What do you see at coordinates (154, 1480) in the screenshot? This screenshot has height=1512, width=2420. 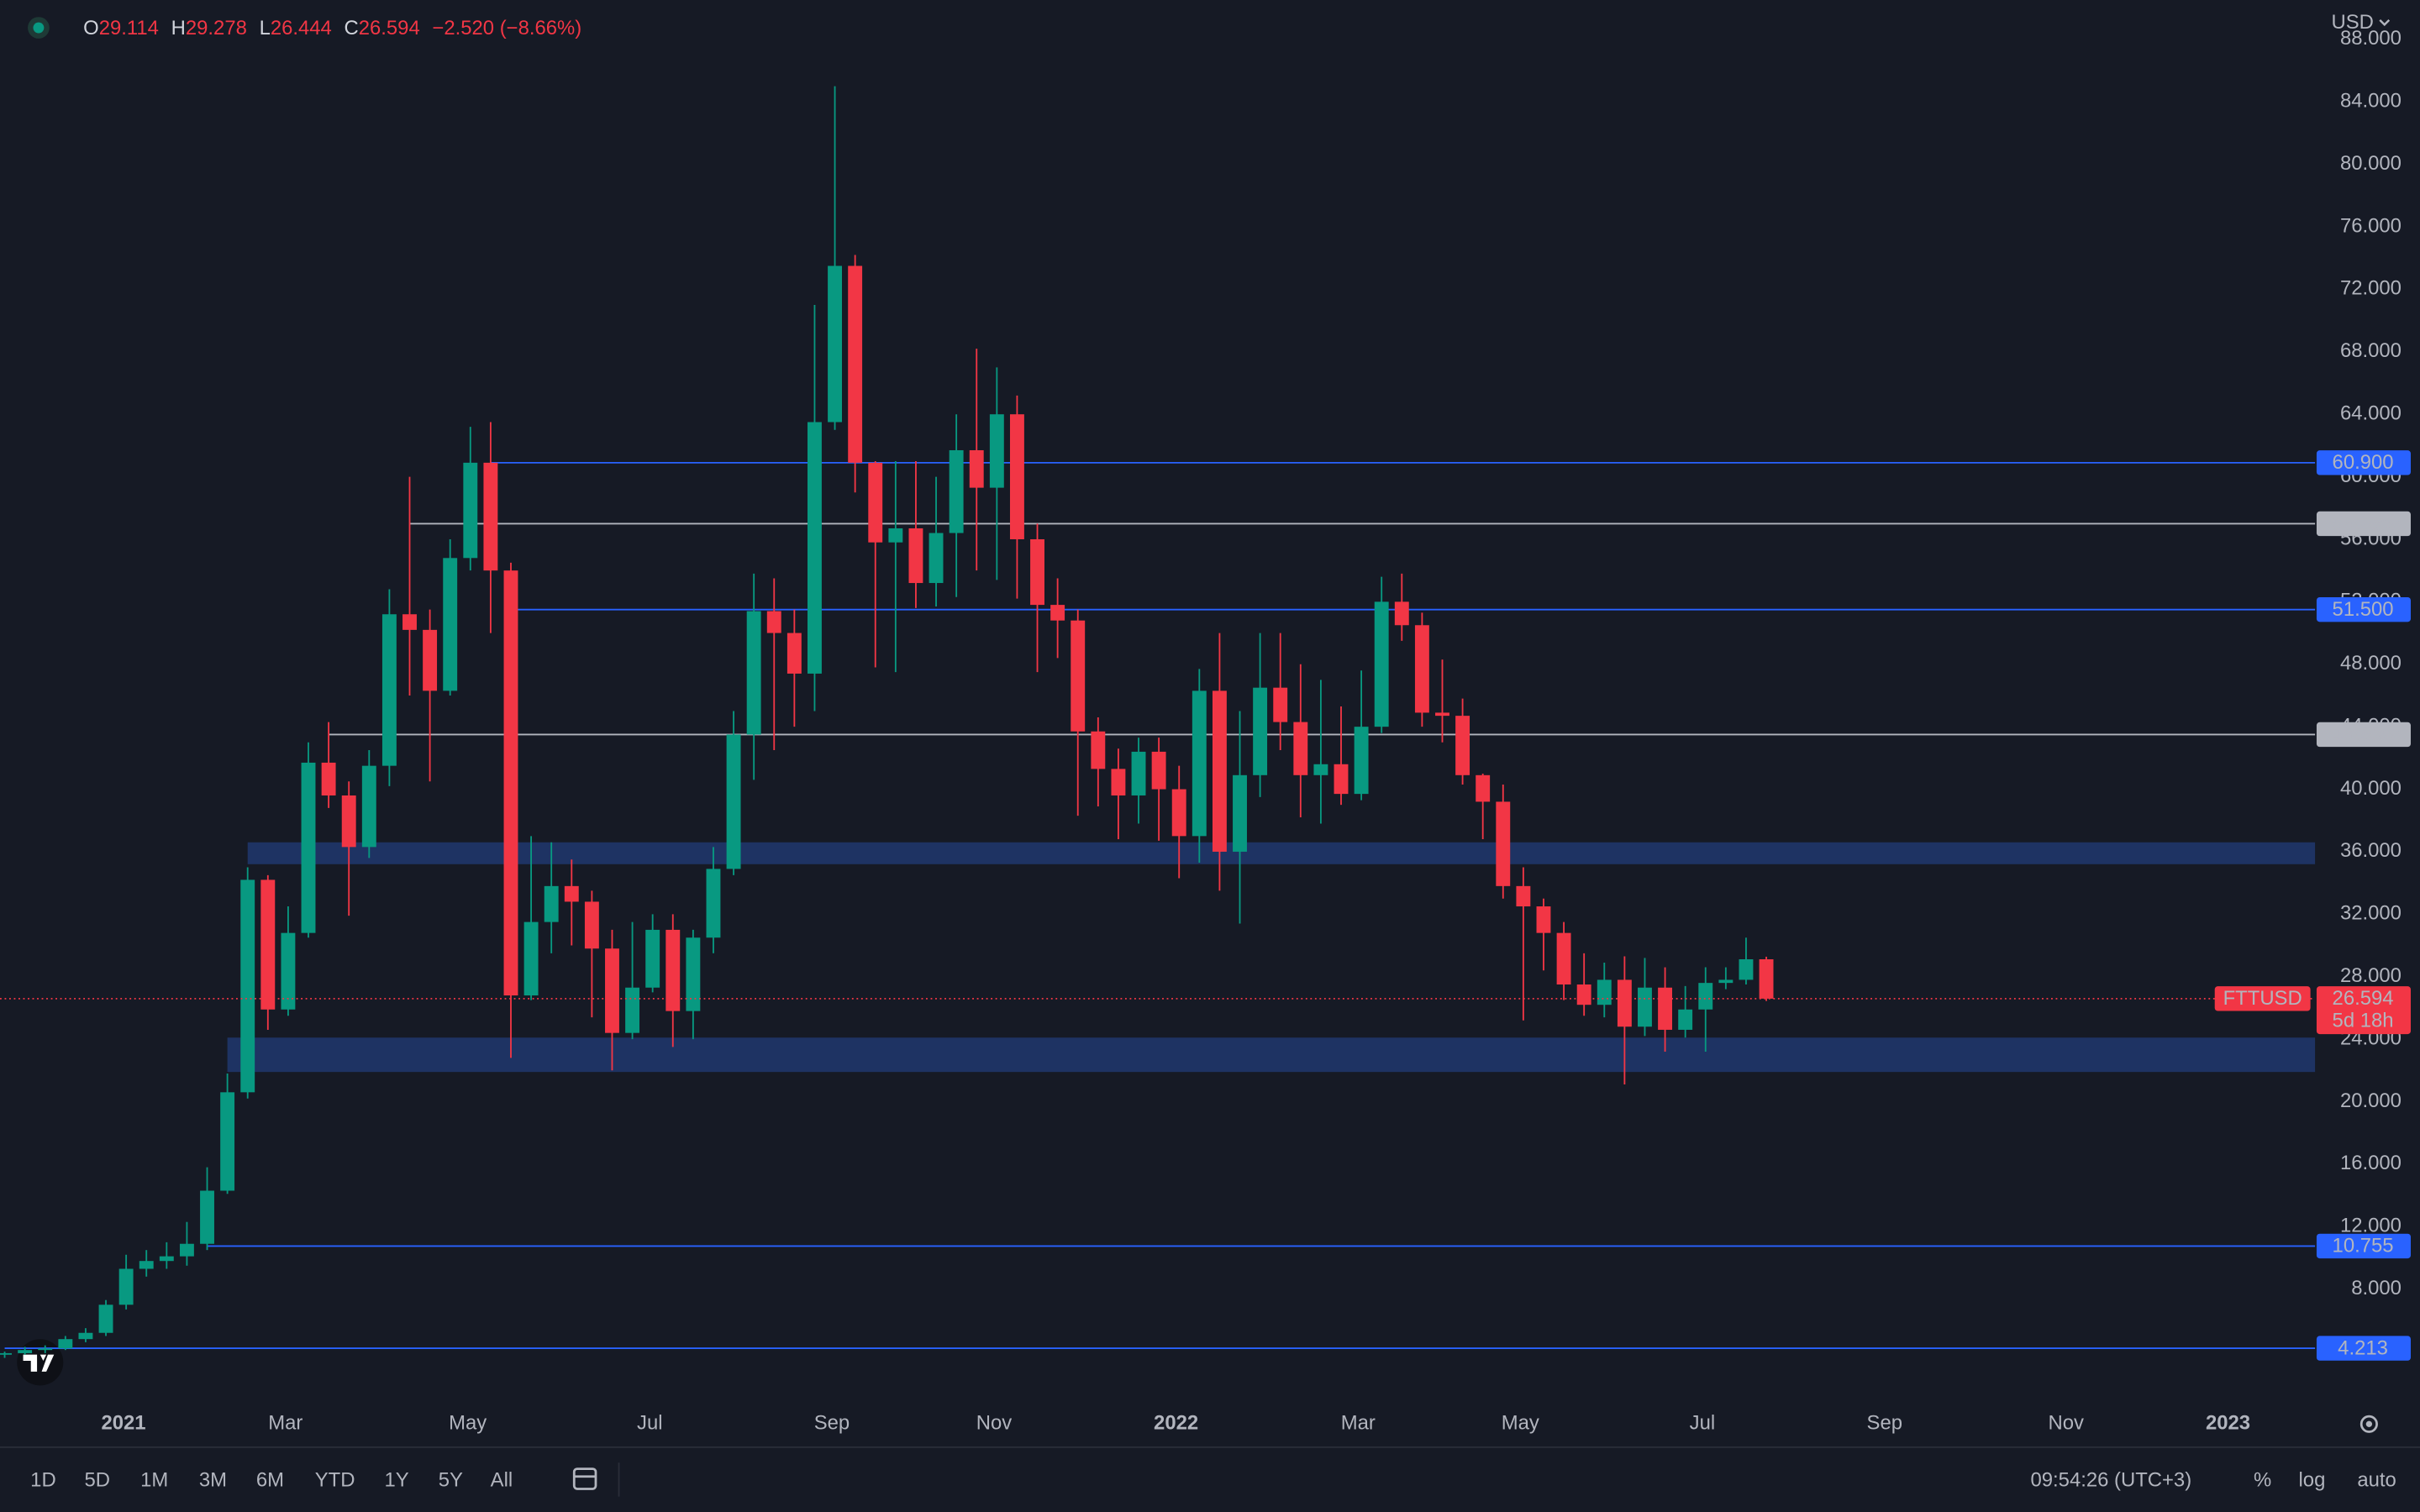 I see `range-button: 1M` at bounding box center [154, 1480].